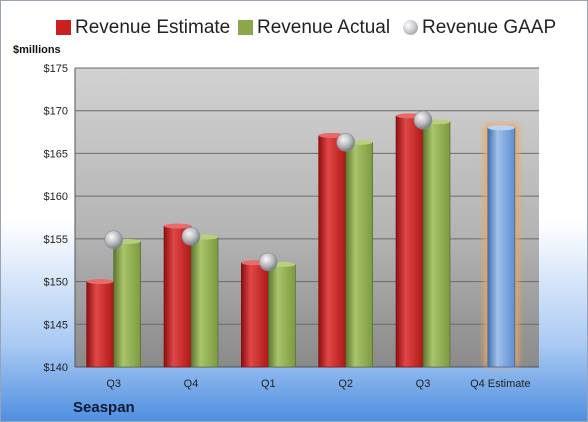 The height and width of the screenshot is (422, 588). Describe the element at coordinates (37, 50) in the screenshot. I see `y-axis-unit-label: $millions` at that location.